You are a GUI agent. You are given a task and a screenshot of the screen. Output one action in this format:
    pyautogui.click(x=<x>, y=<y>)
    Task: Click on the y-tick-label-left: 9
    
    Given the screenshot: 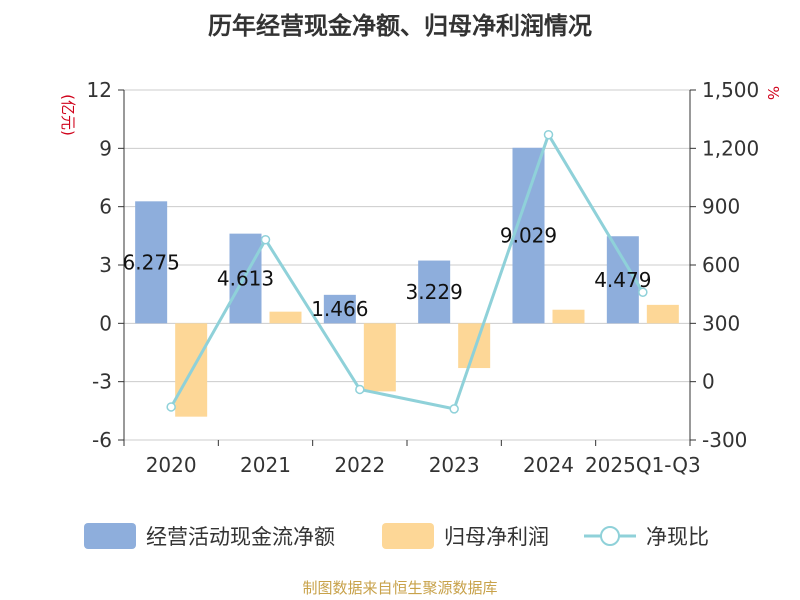 What is the action you would take?
    pyautogui.click(x=105, y=148)
    